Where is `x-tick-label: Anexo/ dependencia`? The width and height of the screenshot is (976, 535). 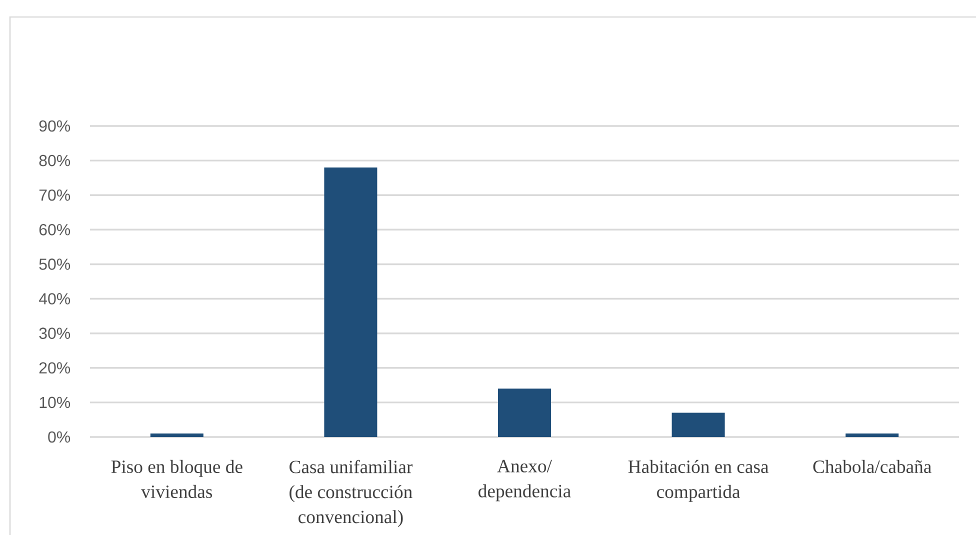
x-tick-label: Anexo/ dependencia is located at coordinates (524, 481).